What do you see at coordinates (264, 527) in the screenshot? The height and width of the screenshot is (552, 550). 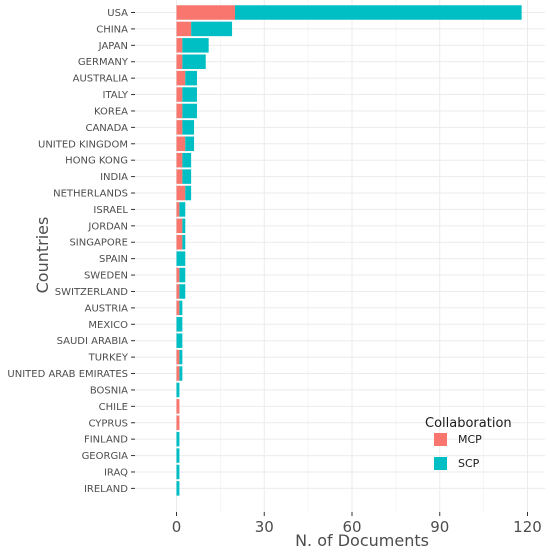 I see `x-tick-label: 30` at bounding box center [264, 527].